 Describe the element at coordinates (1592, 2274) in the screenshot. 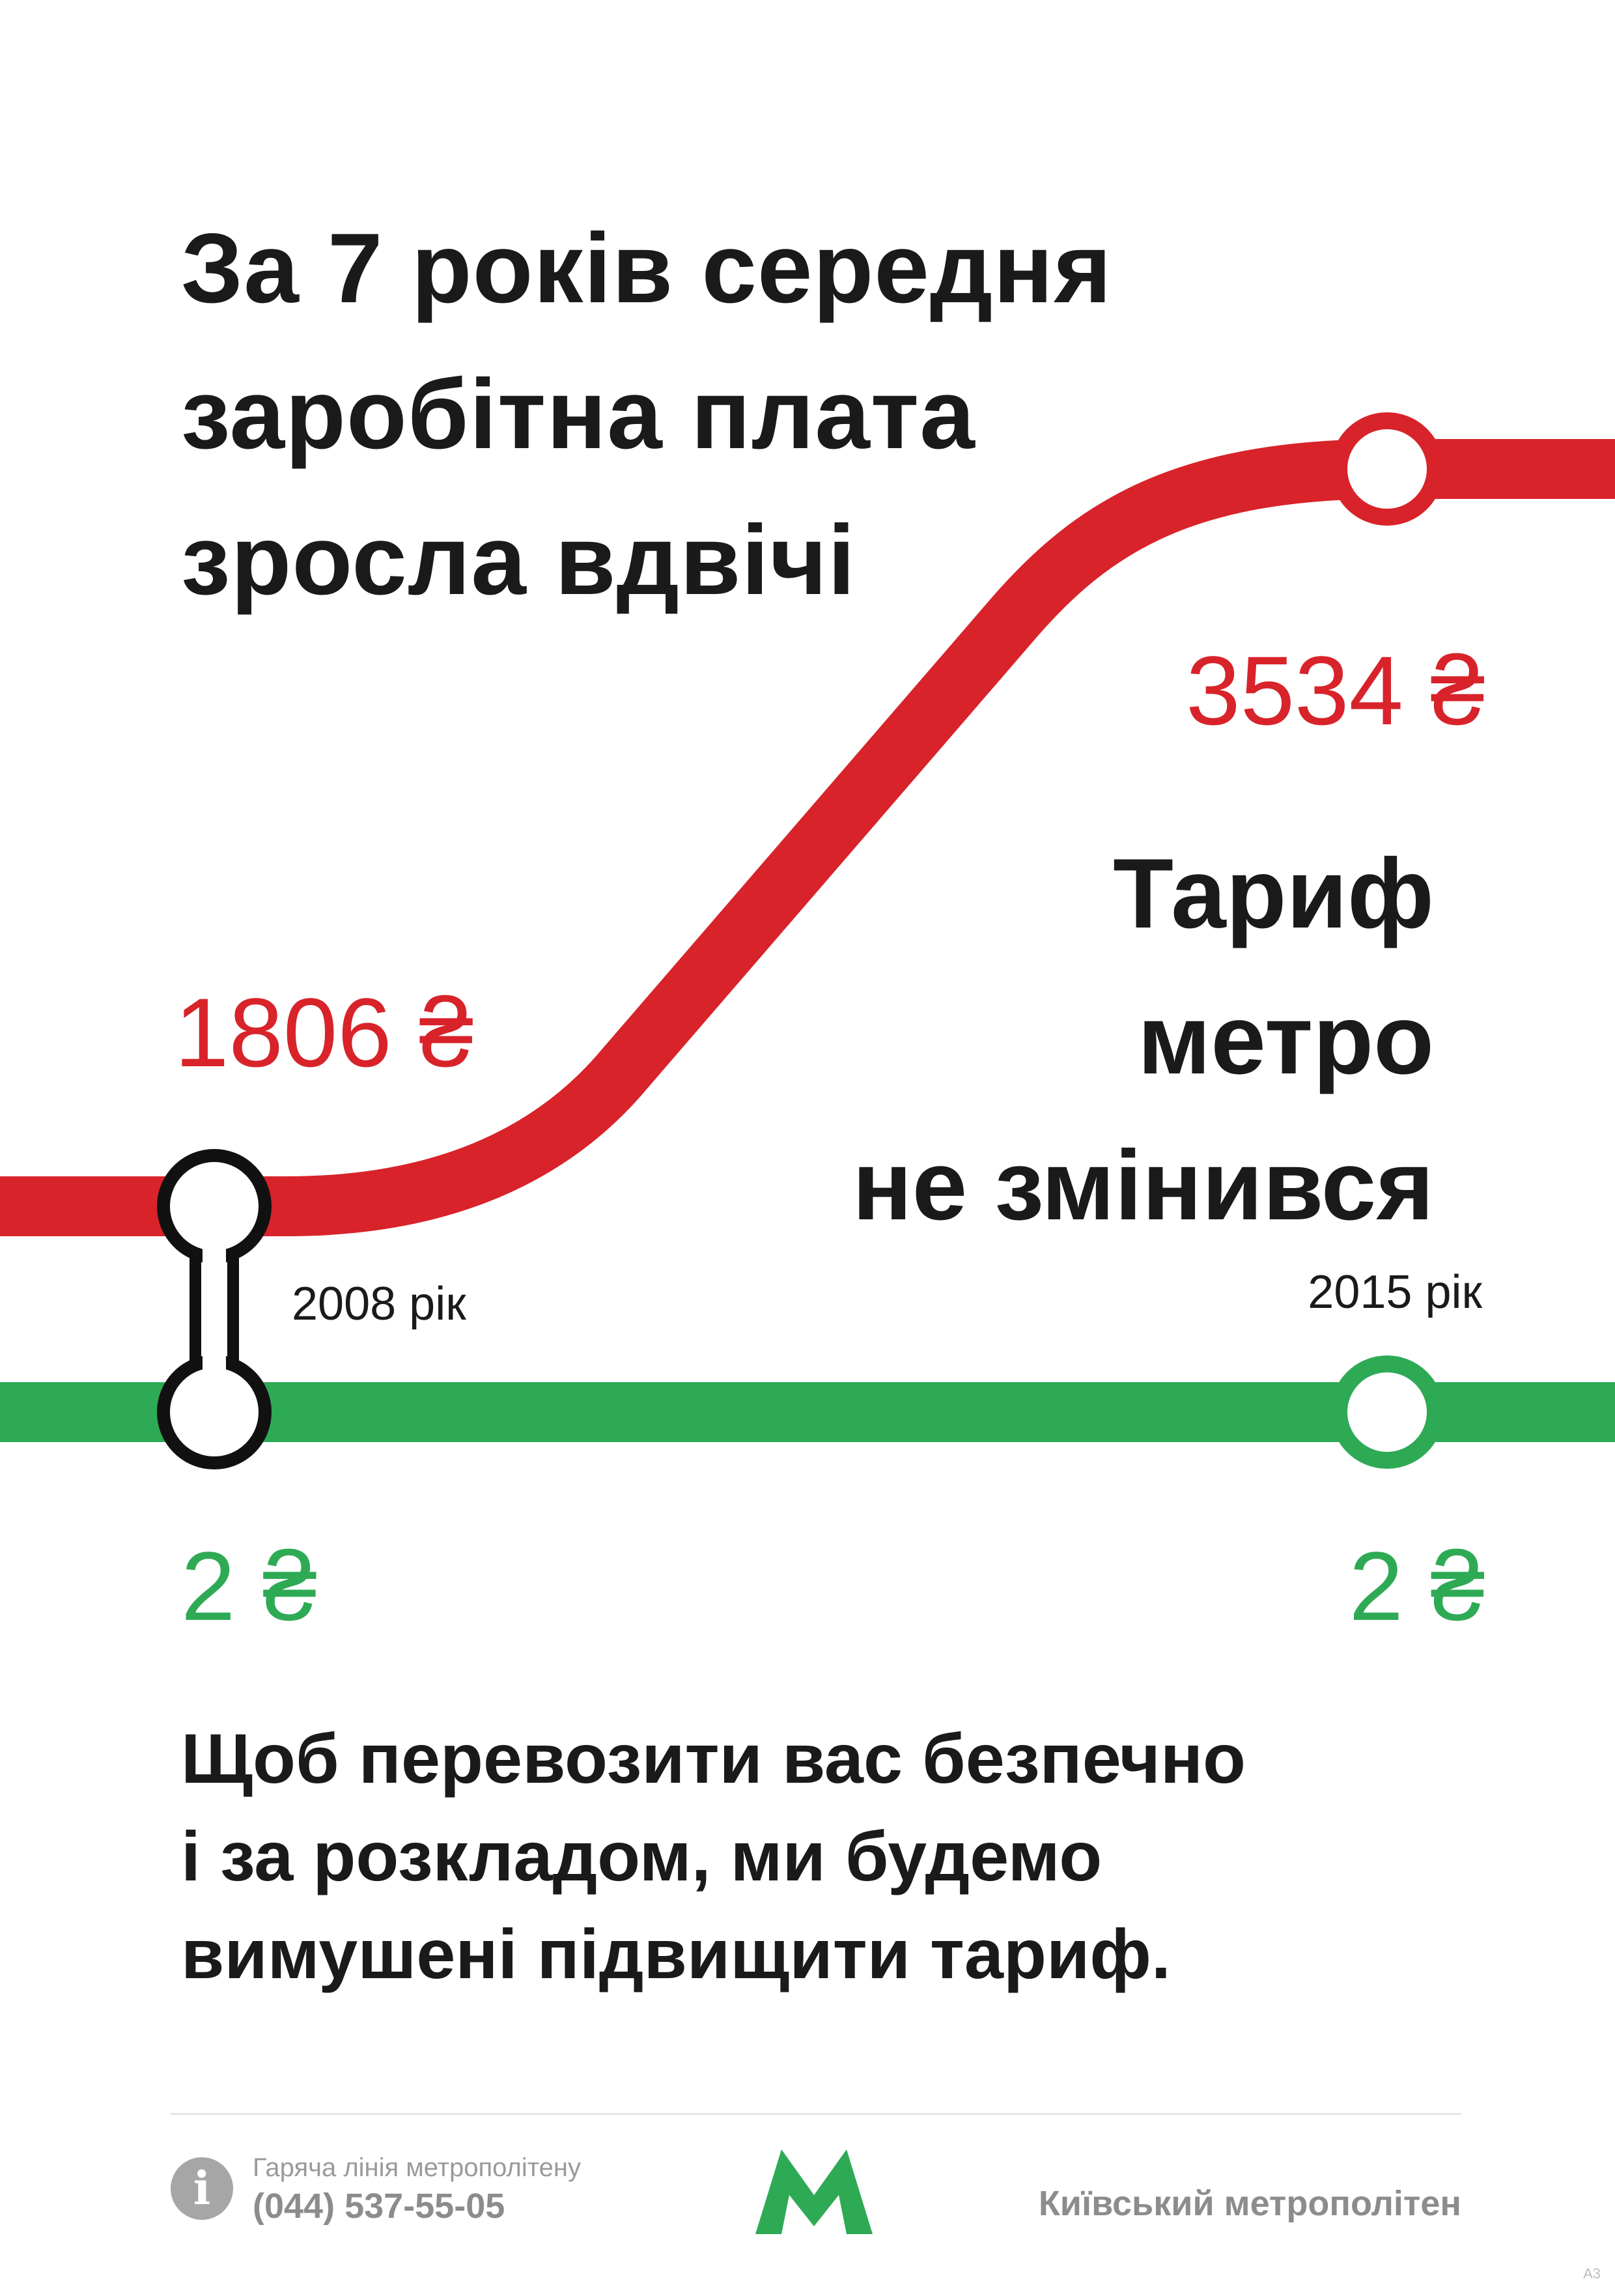

I see `size-mark: A3` at that location.